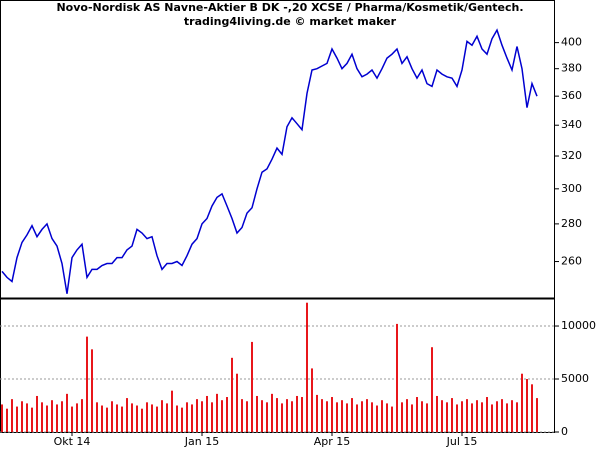 This screenshot has width=600, height=450. What do you see at coordinates (571, 223) in the screenshot?
I see `y-tick-label: 280` at bounding box center [571, 223].